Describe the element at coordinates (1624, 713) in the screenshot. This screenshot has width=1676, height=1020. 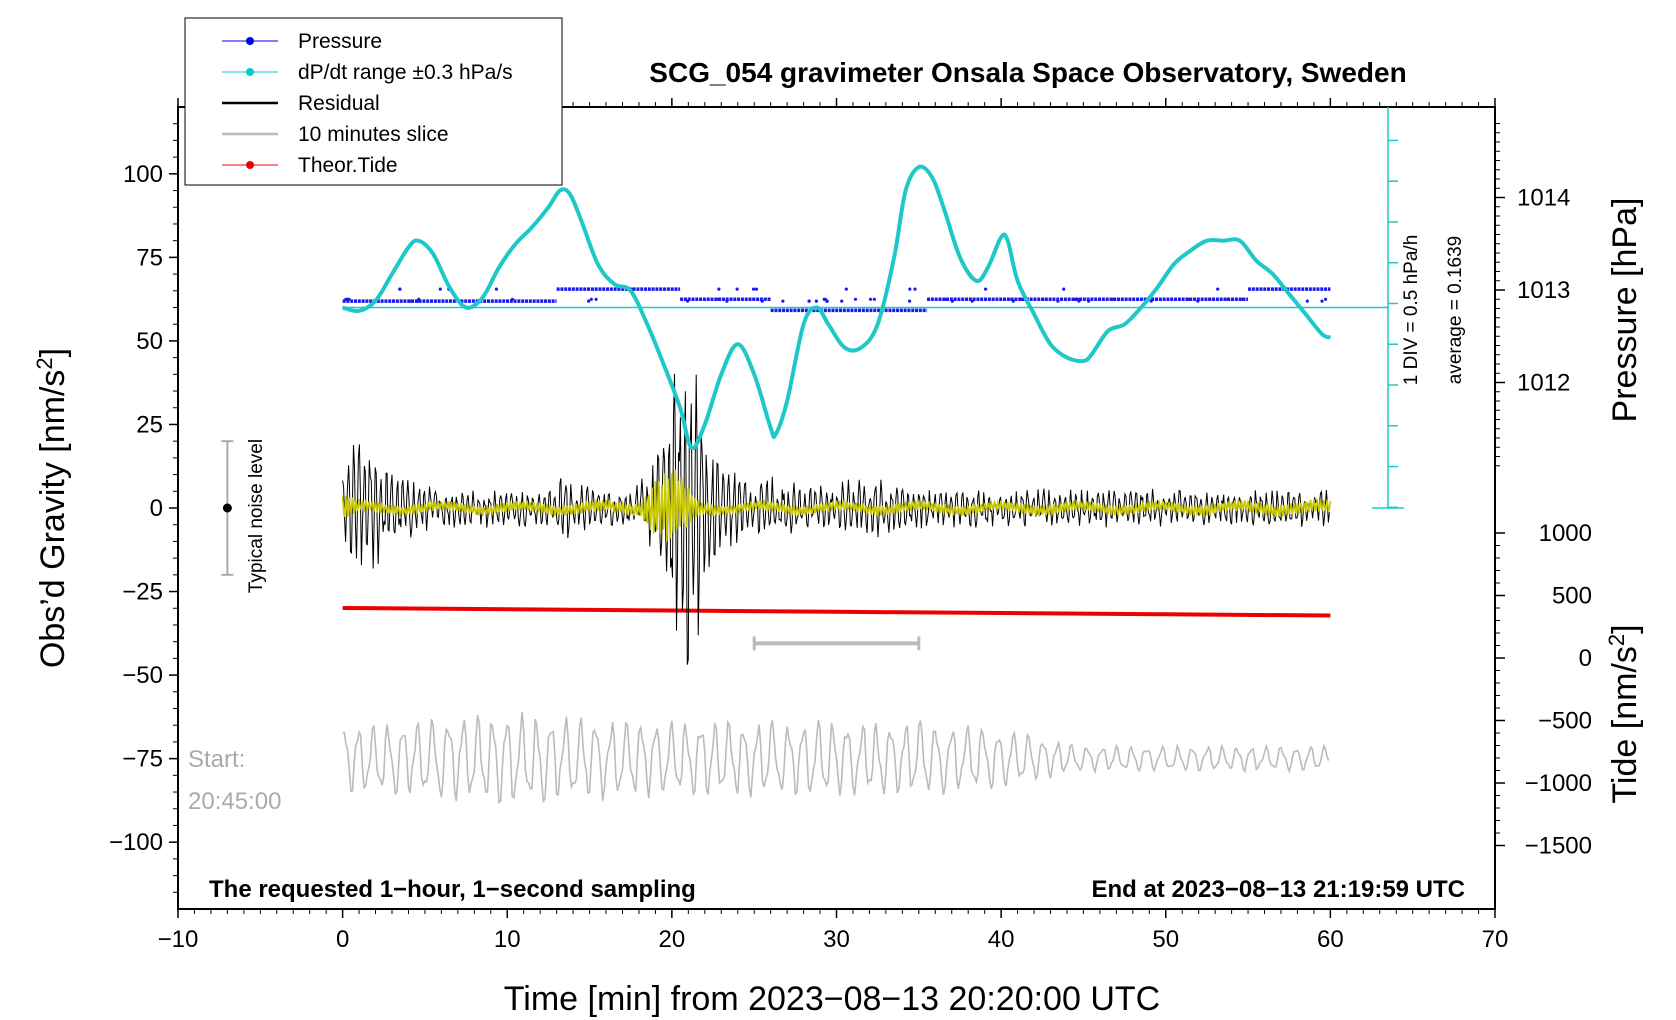
I see `tide-axis-label: Tide [nm/s2]` at that location.